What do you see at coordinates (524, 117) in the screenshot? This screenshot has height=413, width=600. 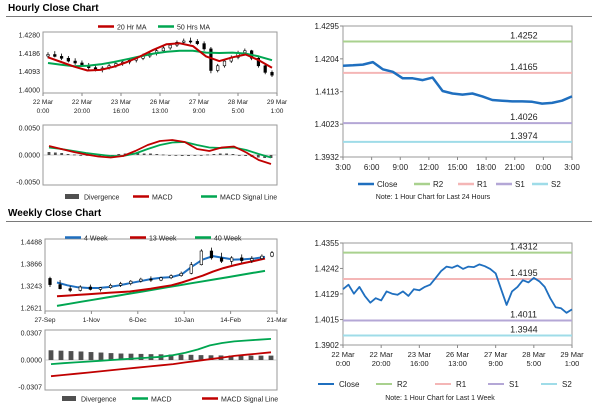 I see `hourly-24h-level-label: 1.4026` at bounding box center [524, 117].